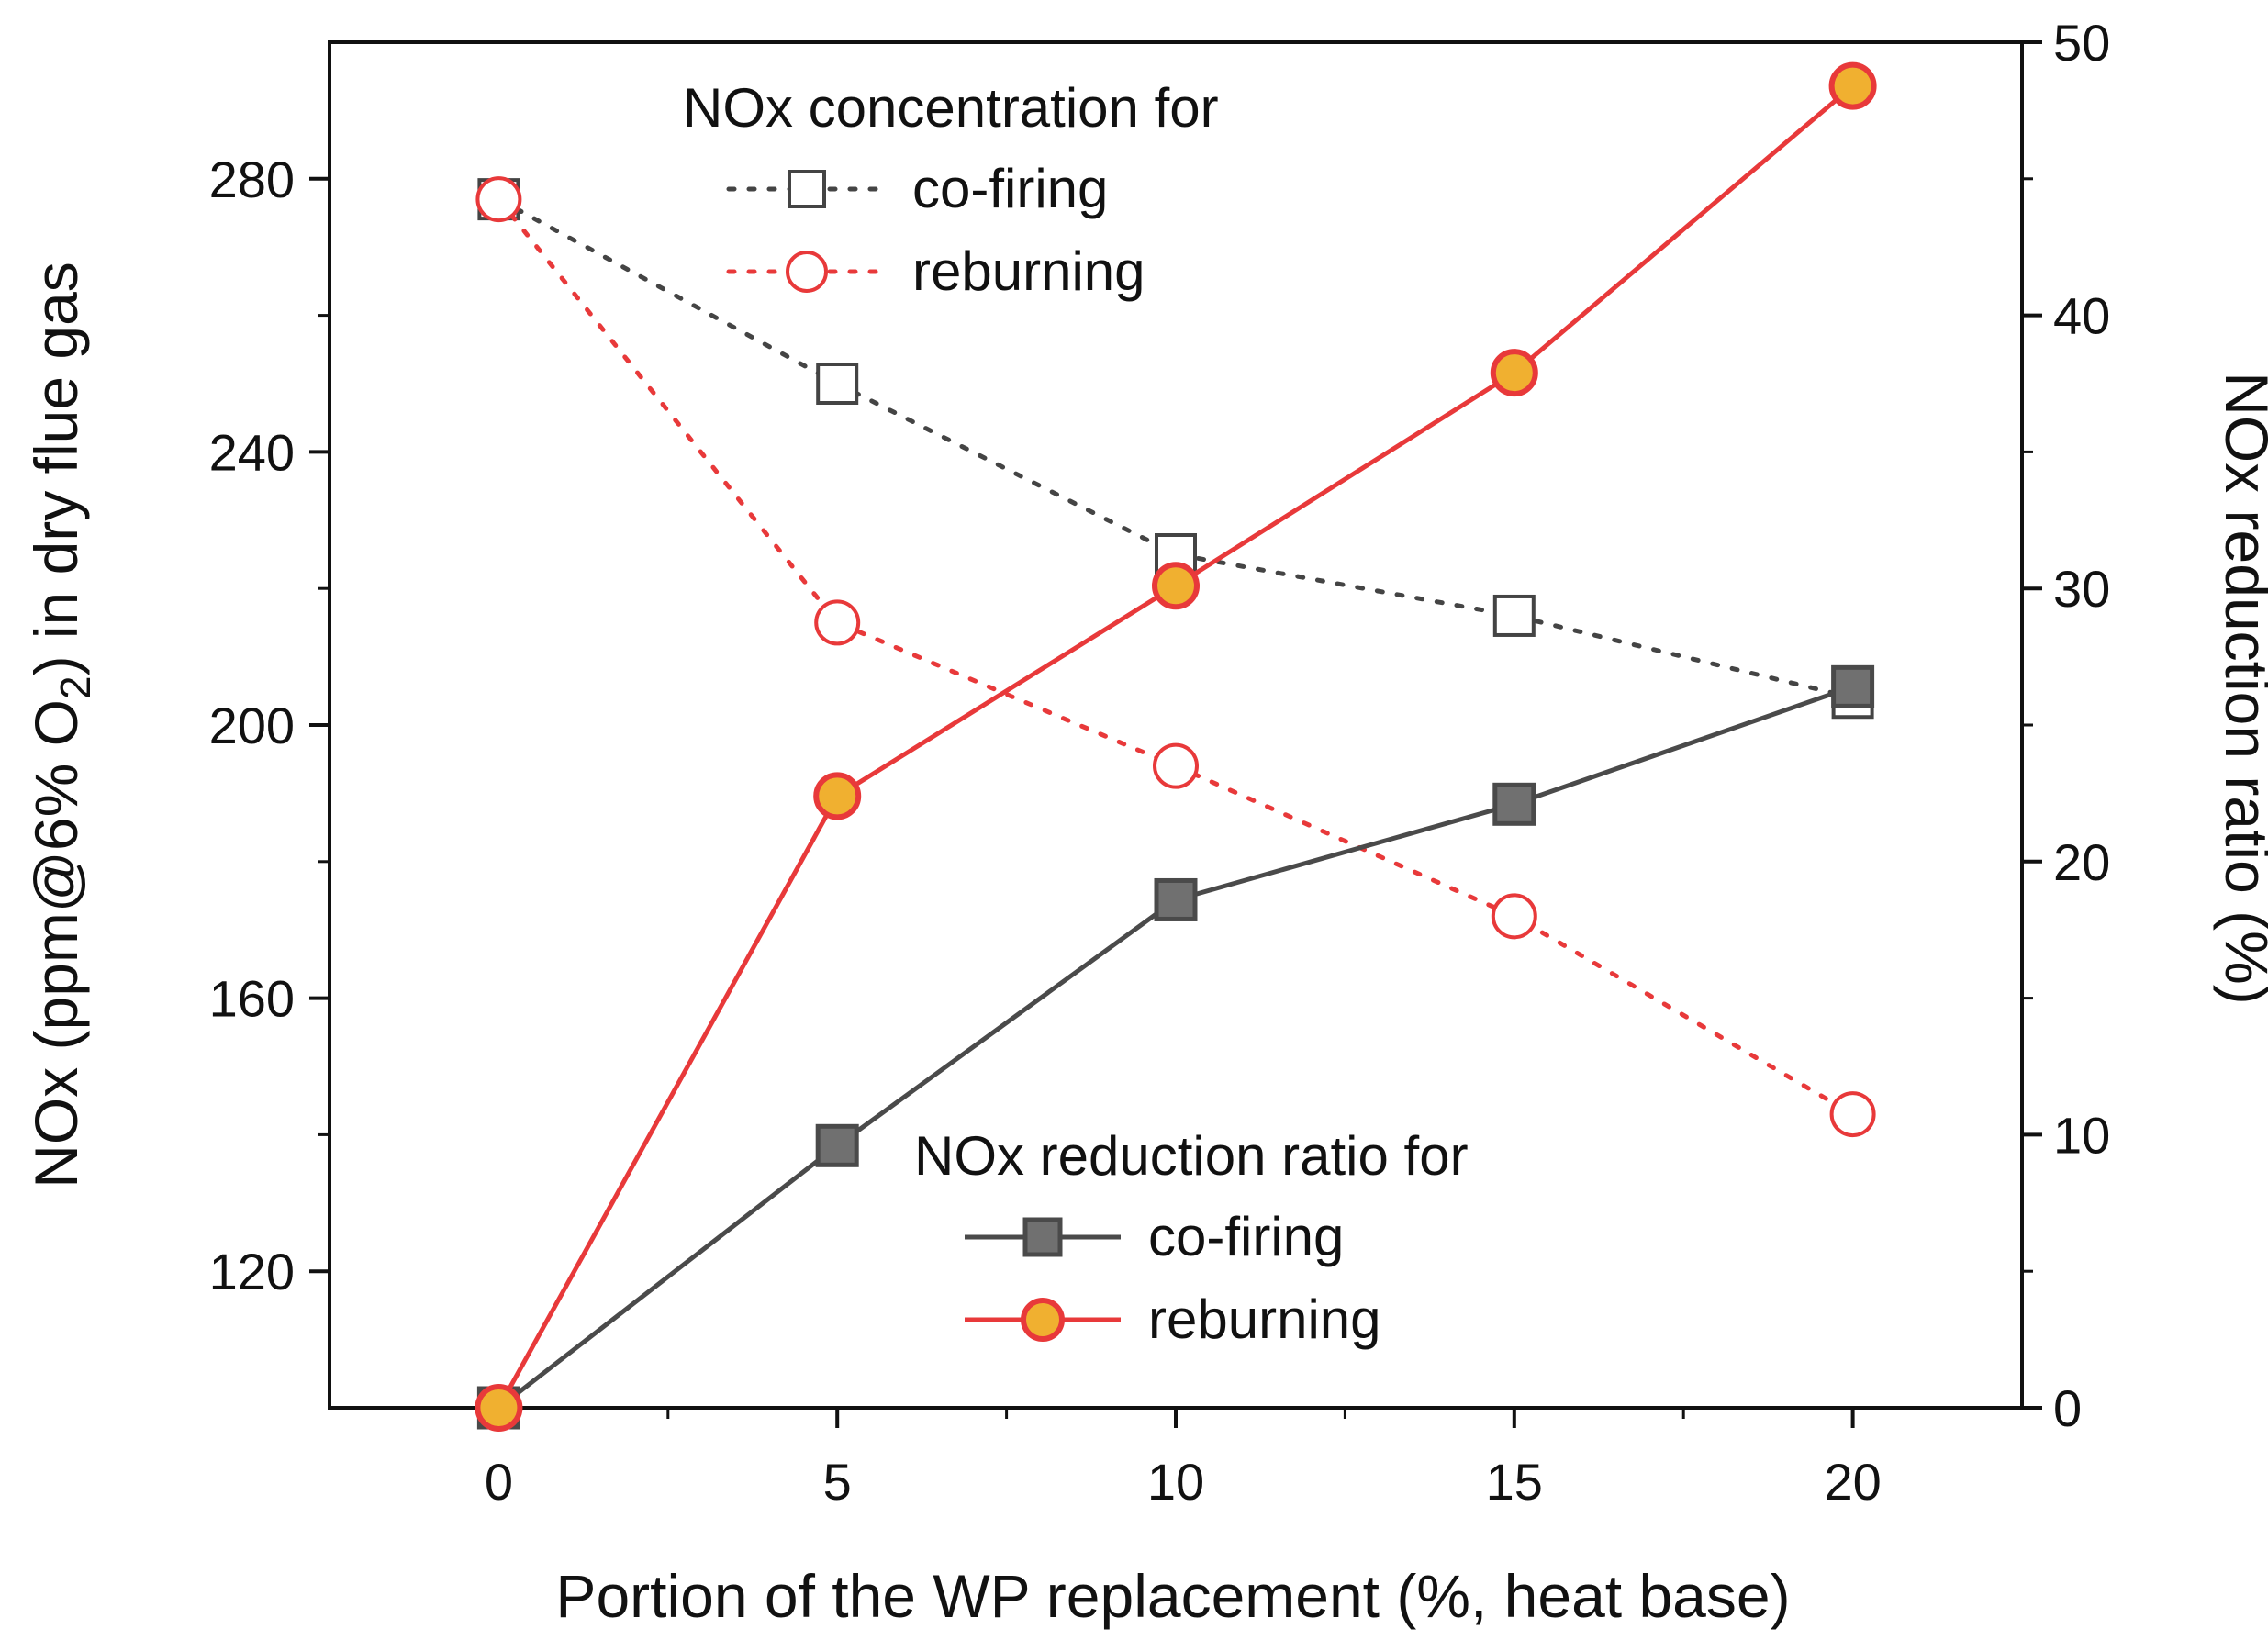 This screenshot has width=2268, height=1640. What do you see at coordinates (252, 179) in the screenshot?
I see `left-y-tick-label: 280` at bounding box center [252, 179].